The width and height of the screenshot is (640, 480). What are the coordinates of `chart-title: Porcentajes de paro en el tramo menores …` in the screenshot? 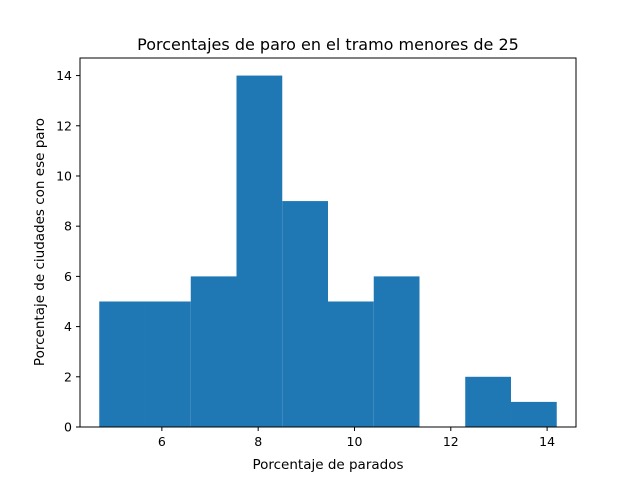 It's located at (328, 44).